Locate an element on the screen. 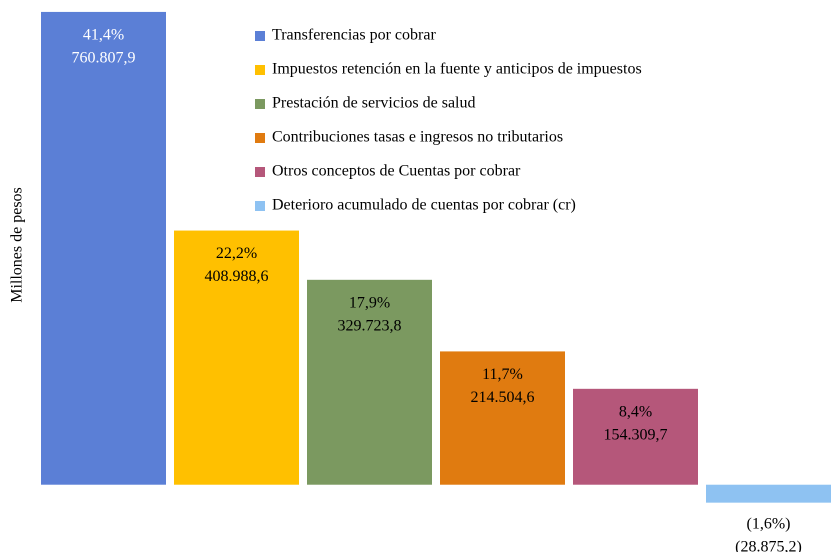 This screenshot has width=831, height=552. value-label: 760.807,9 is located at coordinates (104, 58).